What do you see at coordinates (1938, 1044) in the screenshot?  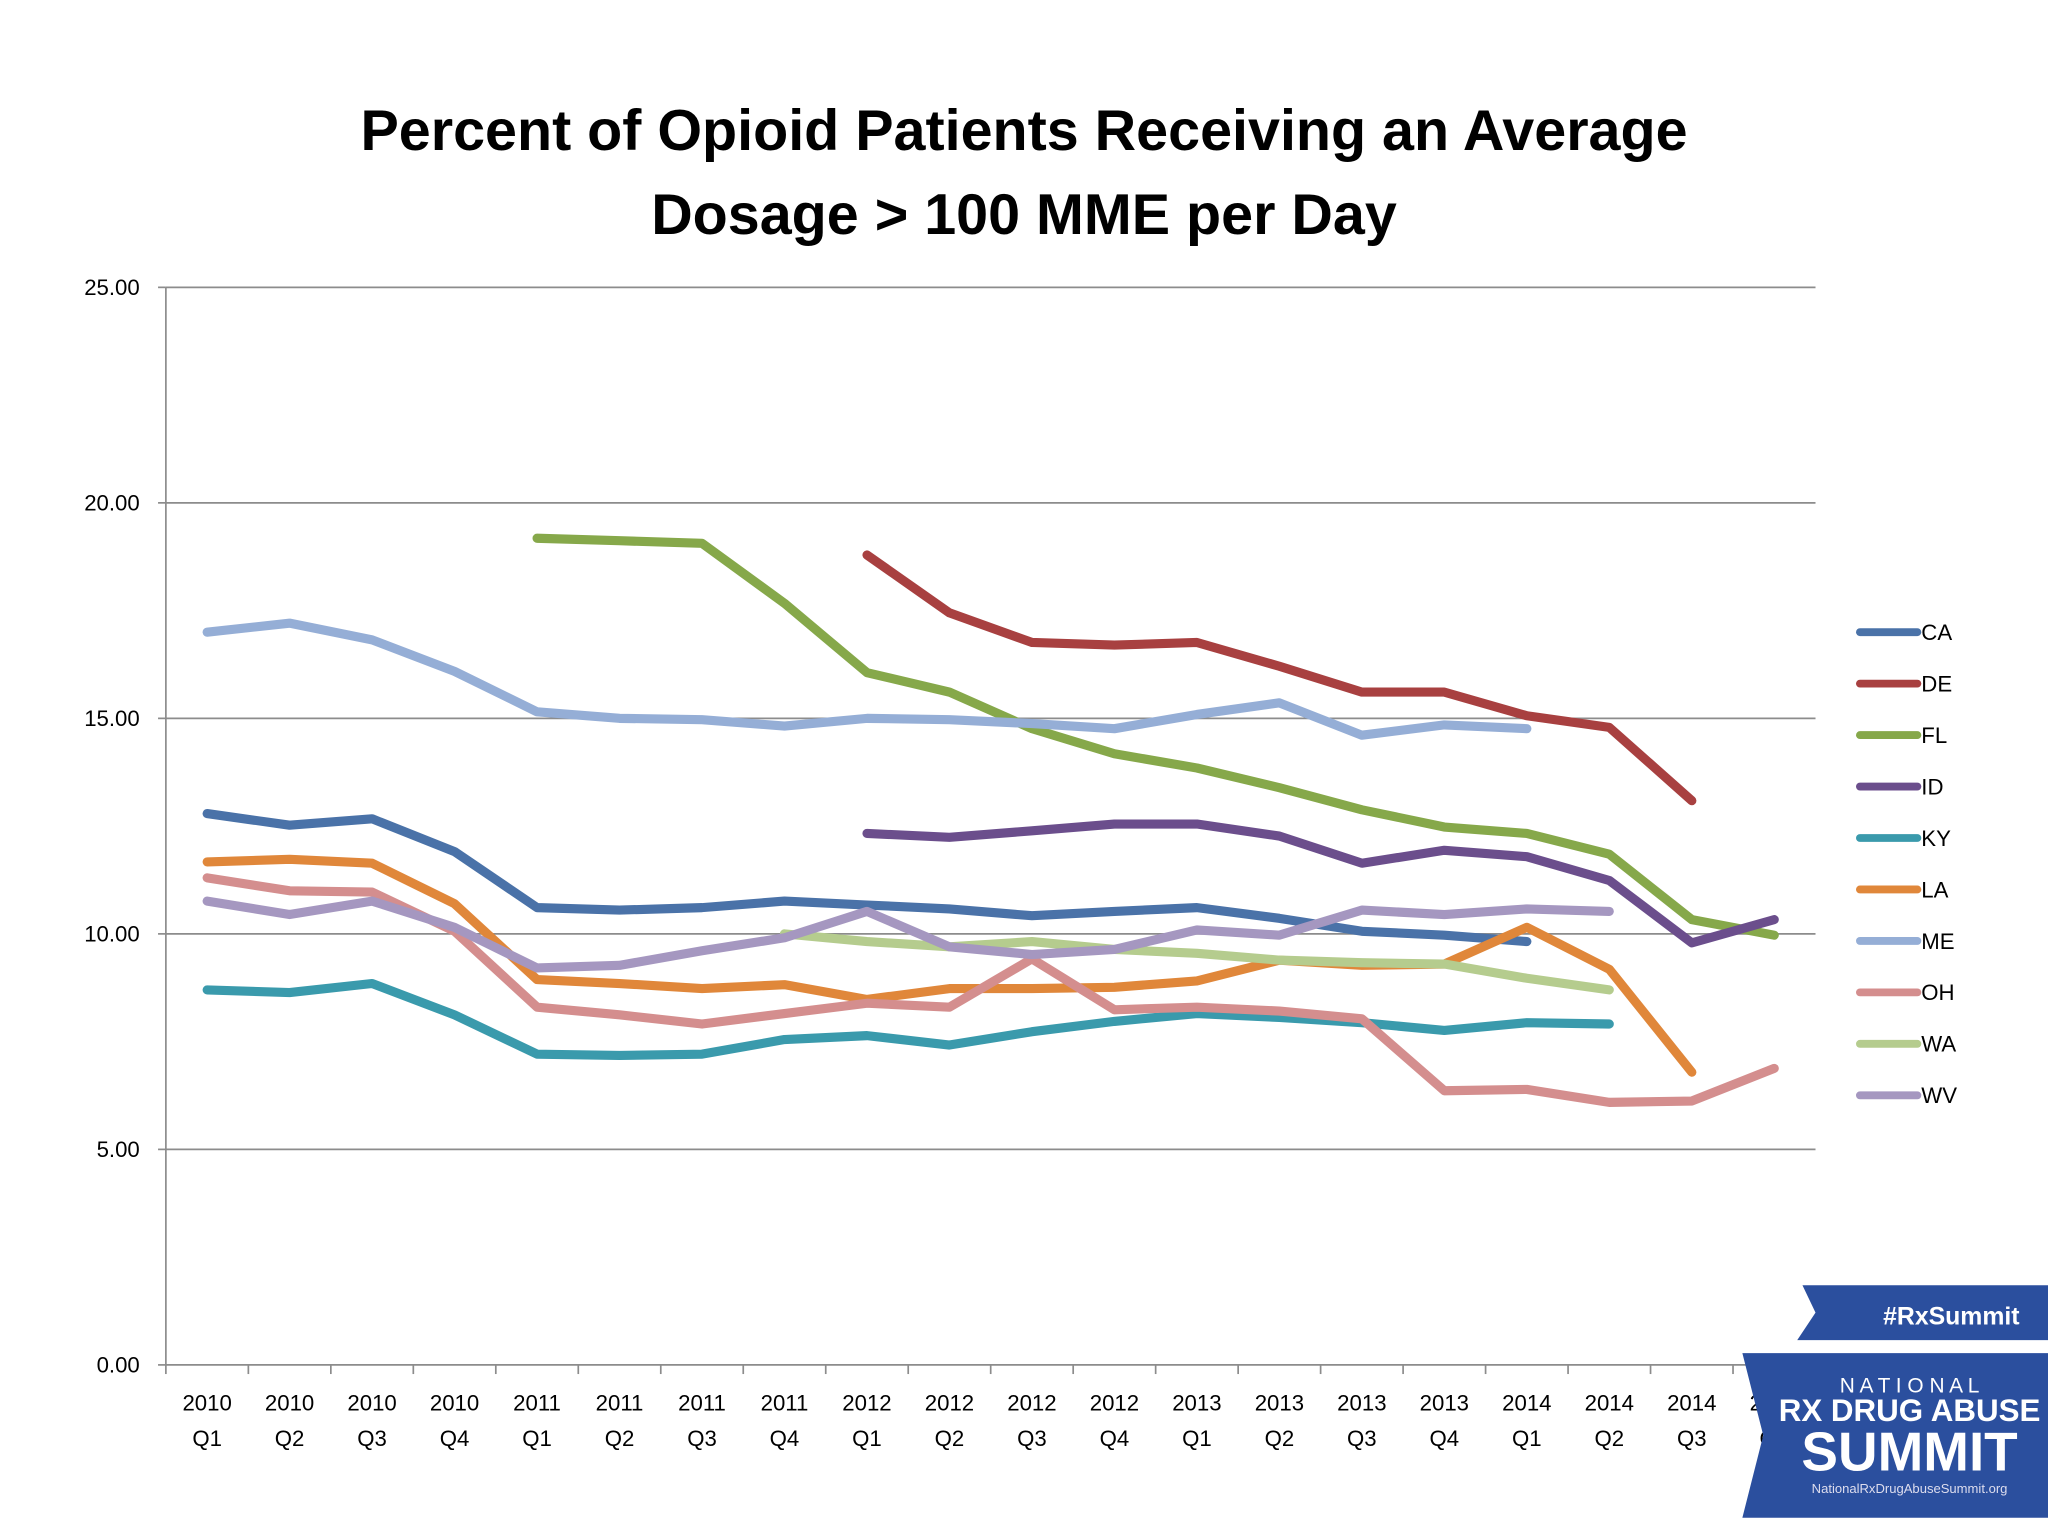 I see `legend-label: WA` at bounding box center [1938, 1044].